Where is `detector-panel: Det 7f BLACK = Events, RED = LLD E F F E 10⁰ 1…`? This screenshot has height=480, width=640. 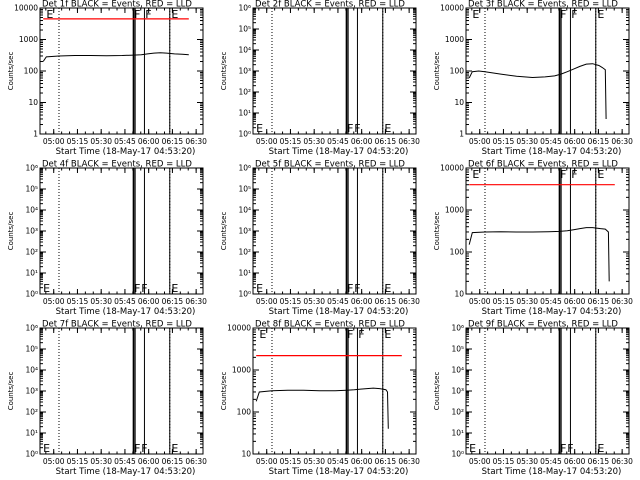 detector-panel: Det 7f BLACK = Events, RED = LLD E F F E 10⁰ 1… is located at coordinates (107, 399).